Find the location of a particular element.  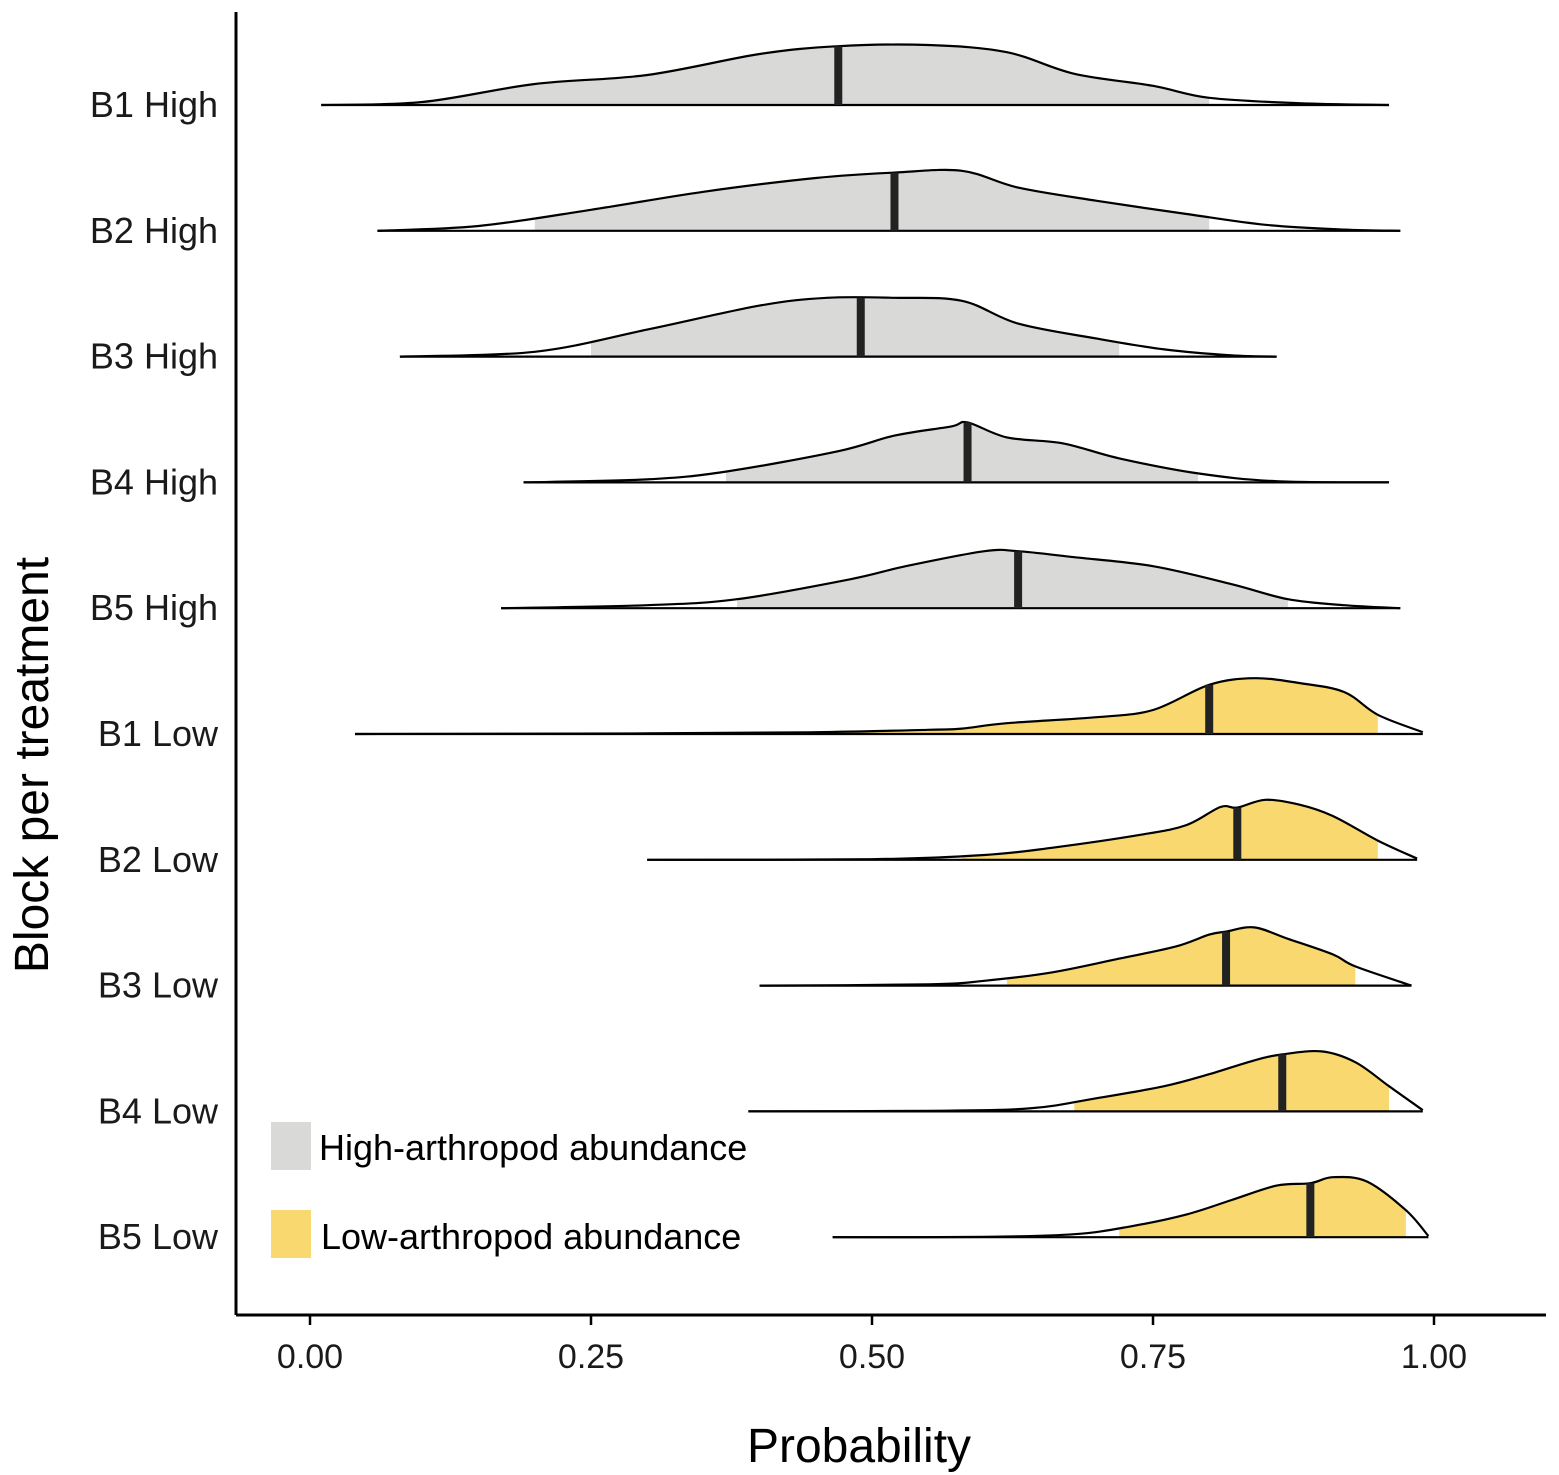

y-tick-label: B4 Low is located at coordinates (158, 1110).